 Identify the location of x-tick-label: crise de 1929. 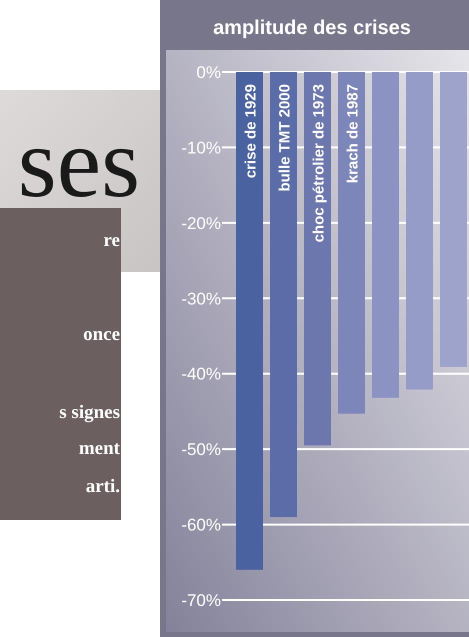
(251, 131).